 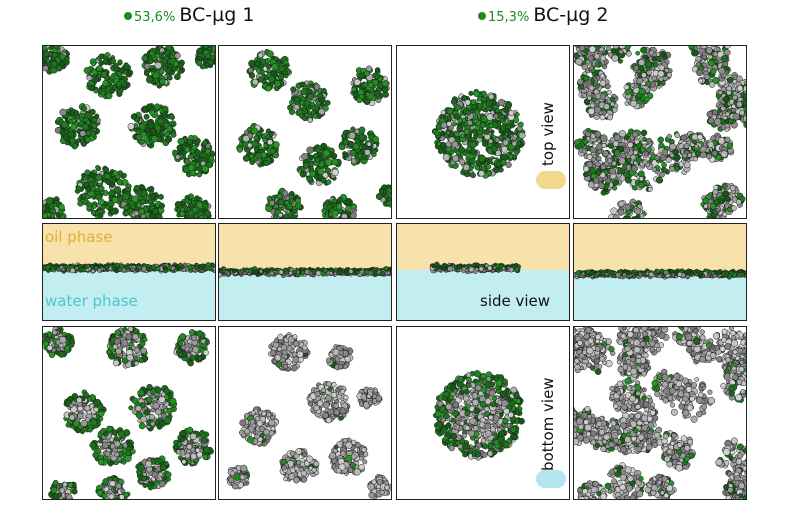 What do you see at coordinates (155, 17) in the screenshot?
I see `header-percent: 53,6%` at bounding box center [155, 17].